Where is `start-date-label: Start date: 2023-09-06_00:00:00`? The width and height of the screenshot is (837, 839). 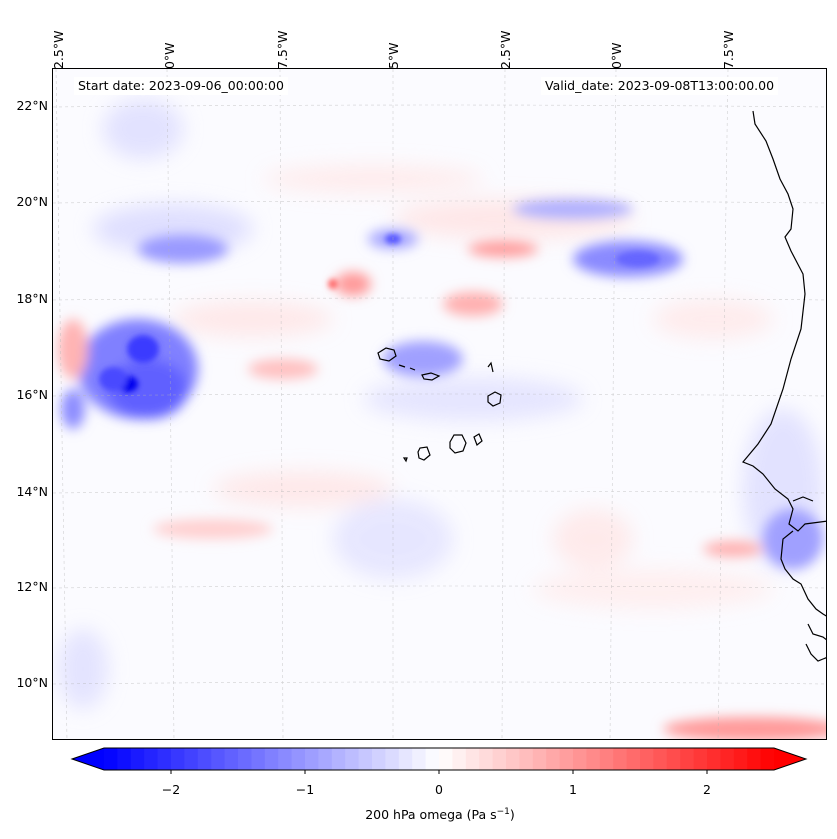 start-date-label: Start date: 2023-09-06_00:00:00 is located at coordinates (181, 86).